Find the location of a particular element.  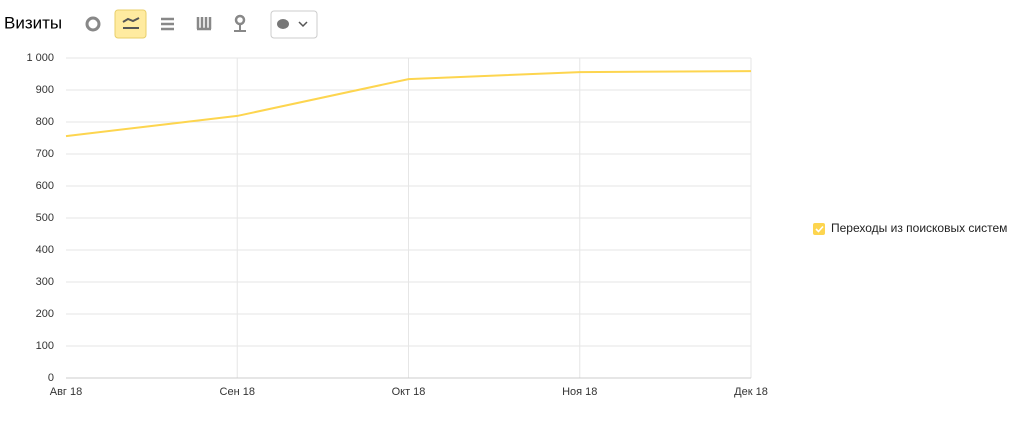

bar-button is located at coordinates (204, 24).